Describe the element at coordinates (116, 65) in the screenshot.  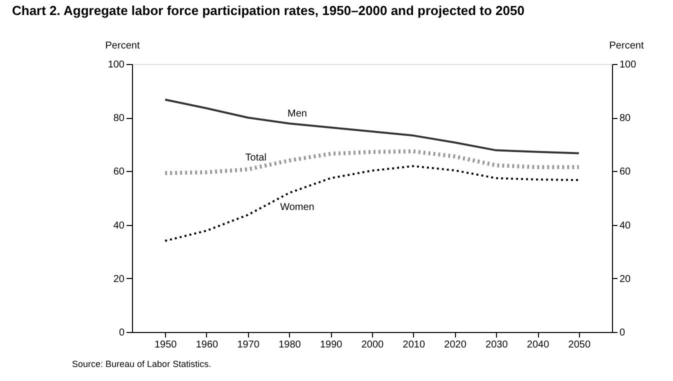
I see `y-tick-label: 100` at that location.